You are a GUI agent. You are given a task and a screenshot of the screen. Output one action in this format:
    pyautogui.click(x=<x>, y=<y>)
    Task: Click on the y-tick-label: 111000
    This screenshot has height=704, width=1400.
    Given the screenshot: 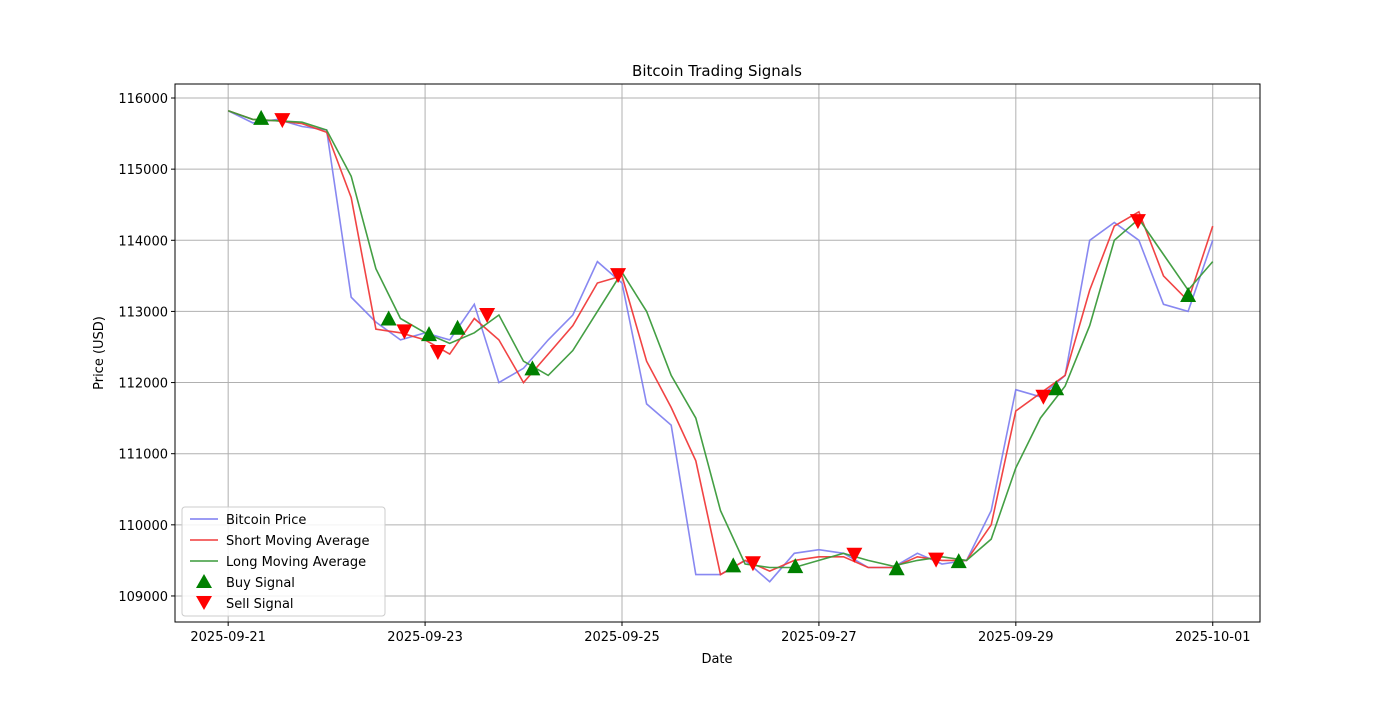 What is the action you would take?
    pyautogui.click(x=143, y=455)
    